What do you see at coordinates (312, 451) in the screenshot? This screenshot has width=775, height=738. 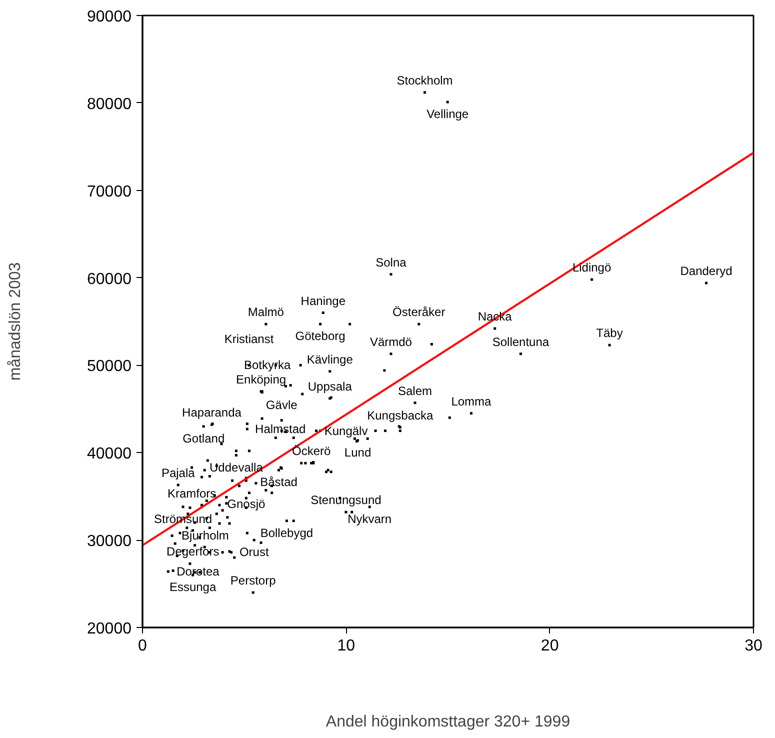 I see `annotation: Öckerö` at bounding box center [312, 451].